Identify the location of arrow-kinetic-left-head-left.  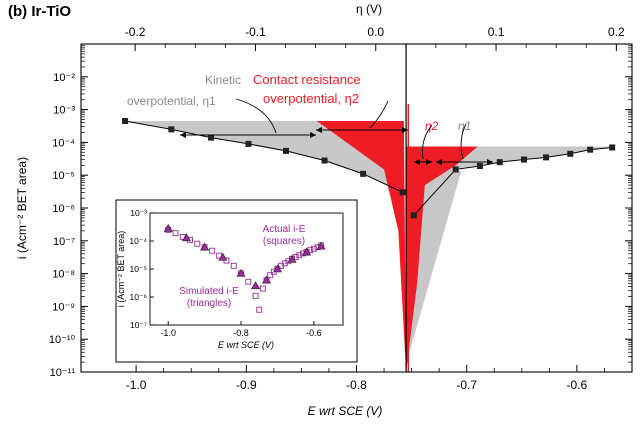
(183, 135).